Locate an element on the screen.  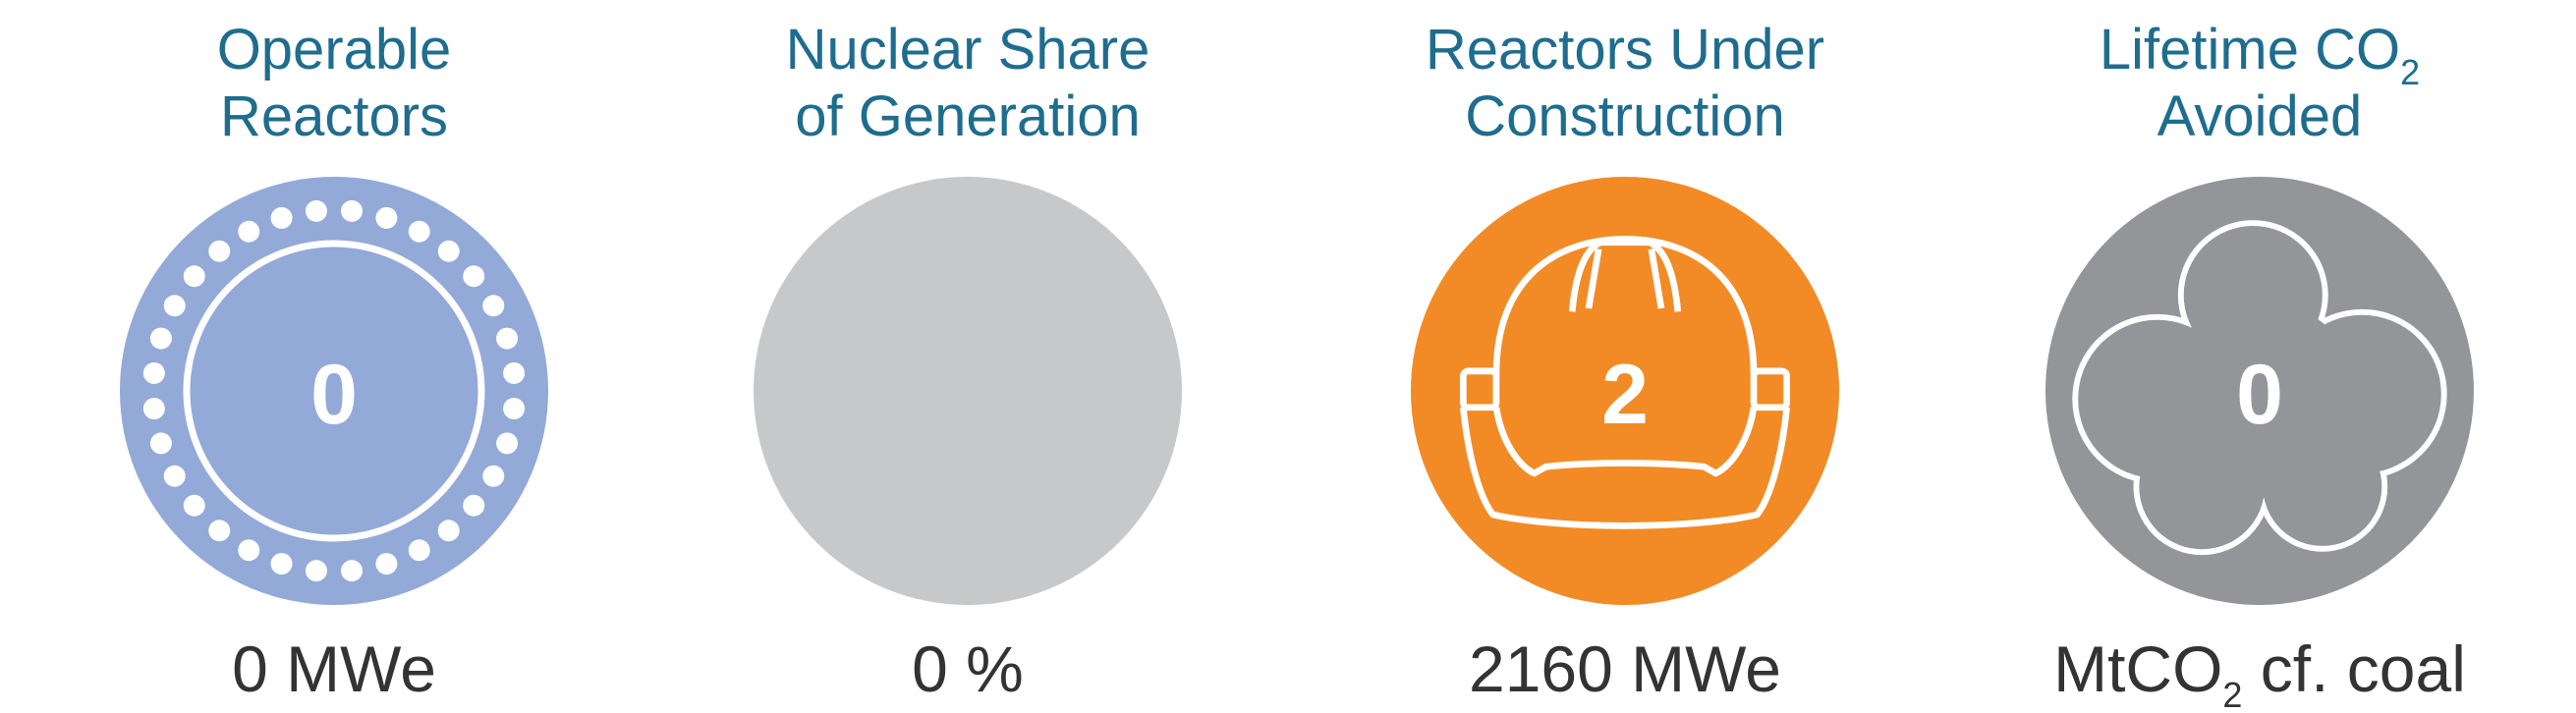
ring is located at coordinates (334, 391).